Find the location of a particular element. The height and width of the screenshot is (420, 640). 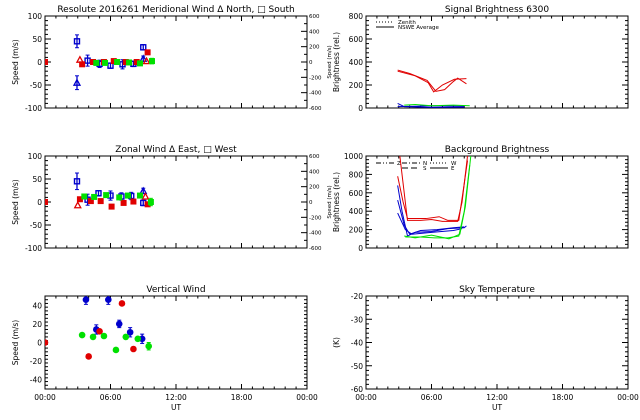

panel-title: Zonal Wind Δ East, □ West is located at coordinates (176, 150).